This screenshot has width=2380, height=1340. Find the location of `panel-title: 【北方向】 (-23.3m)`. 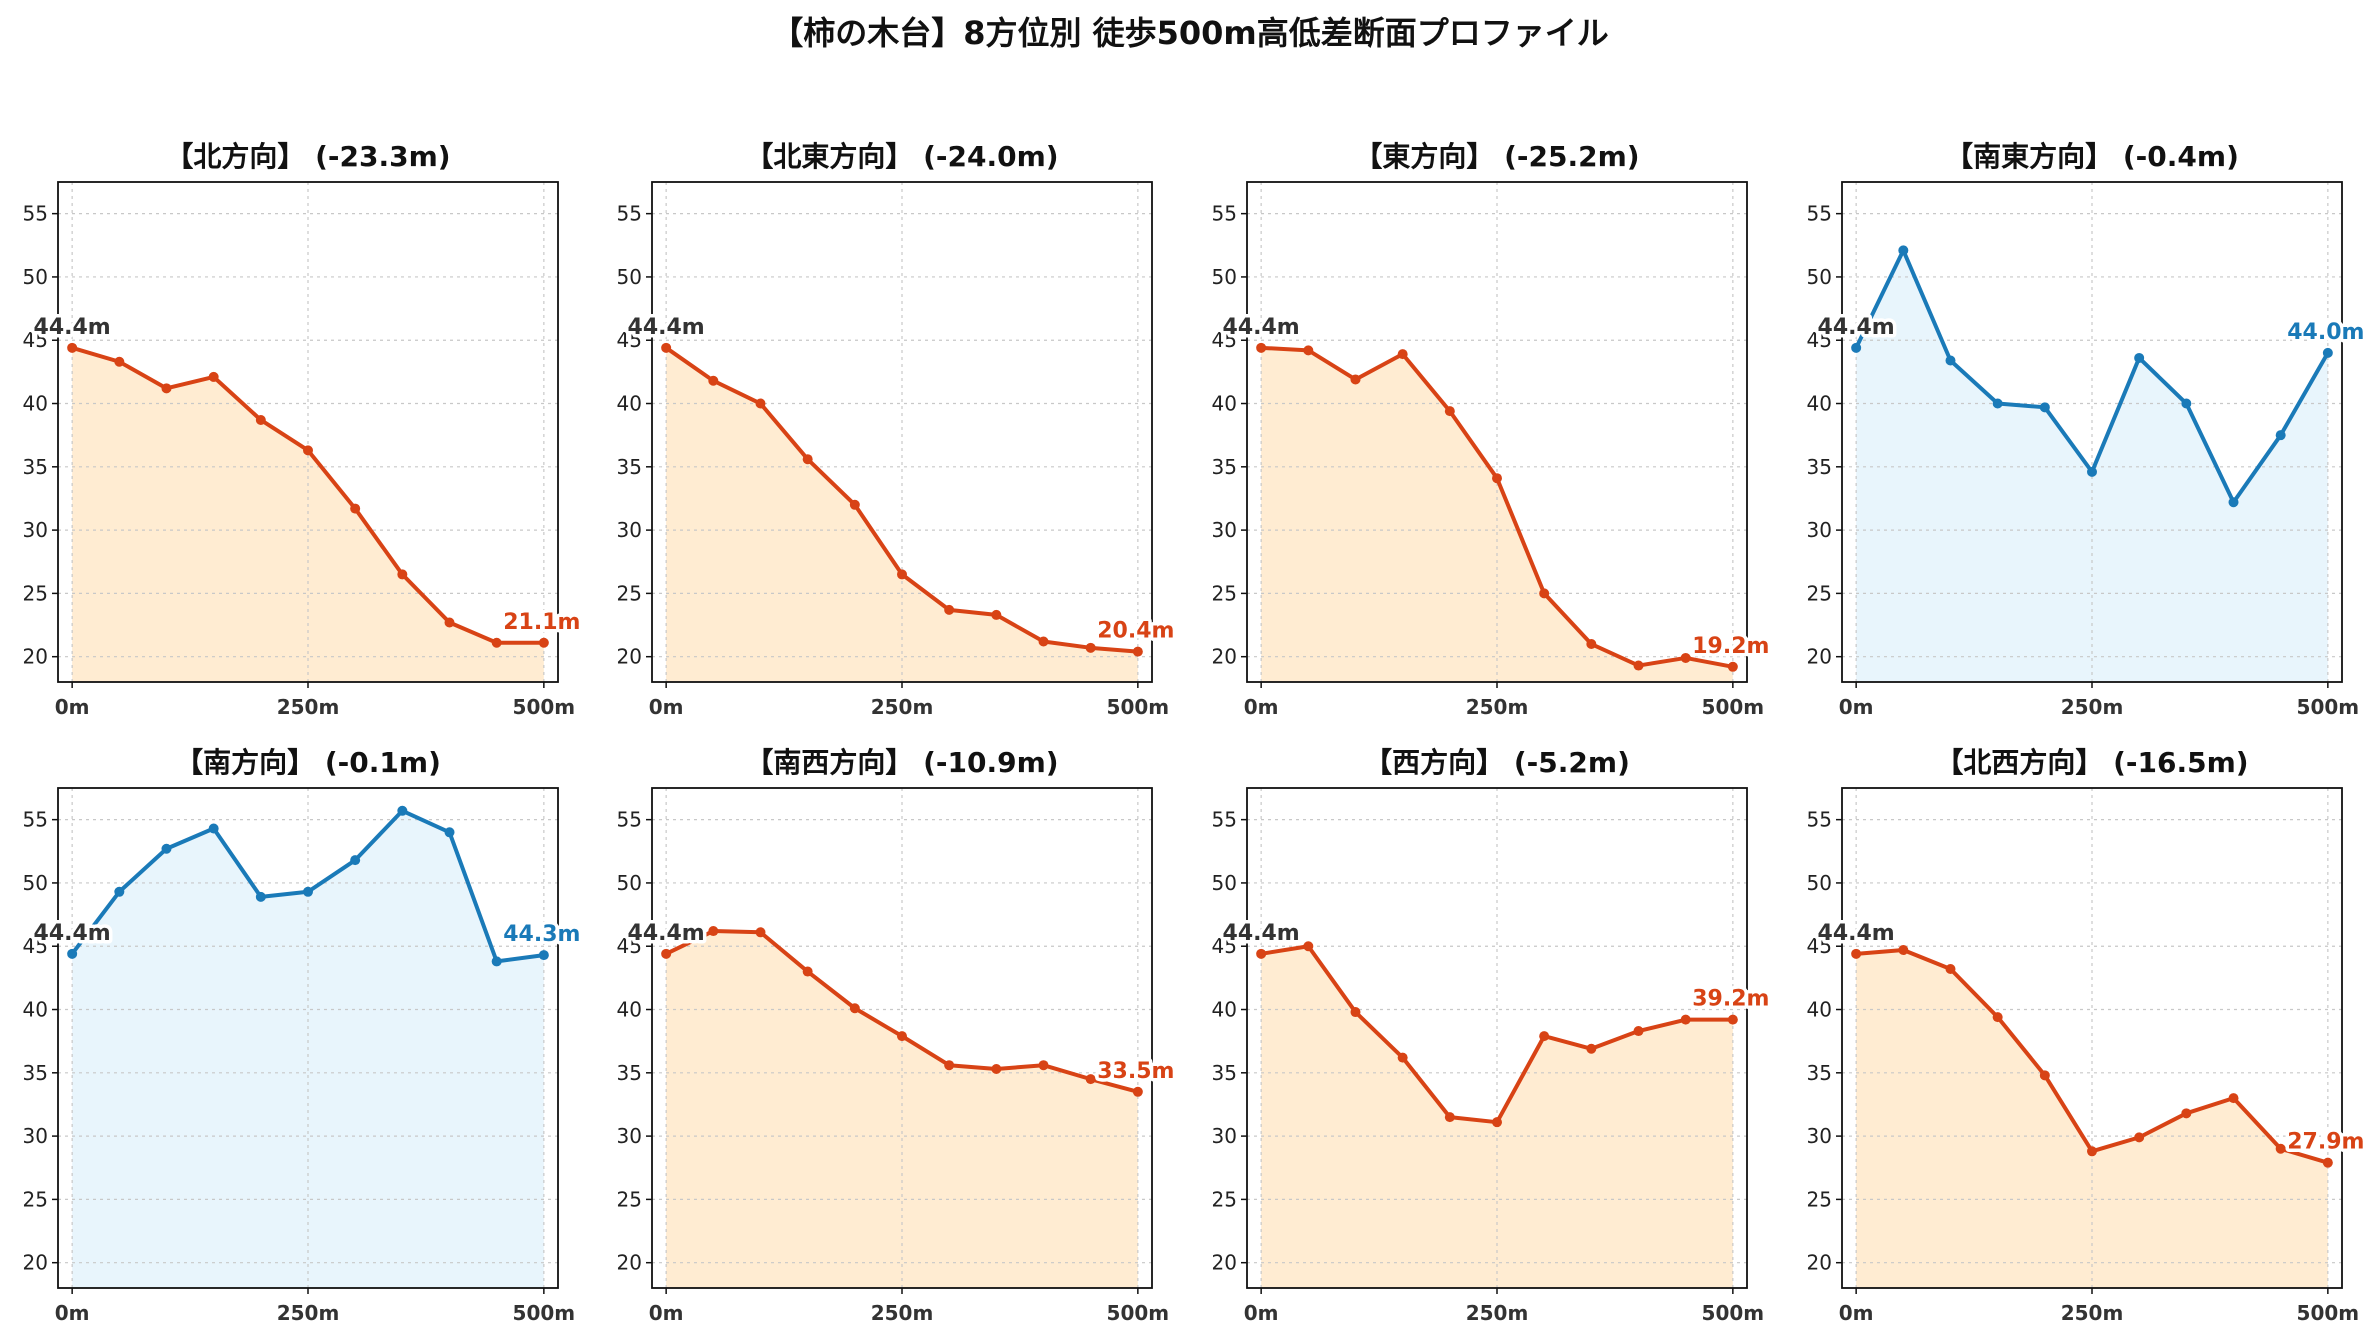

panel-title: 【北方向】 (-23.3m) is located at coordinates (307, 156).